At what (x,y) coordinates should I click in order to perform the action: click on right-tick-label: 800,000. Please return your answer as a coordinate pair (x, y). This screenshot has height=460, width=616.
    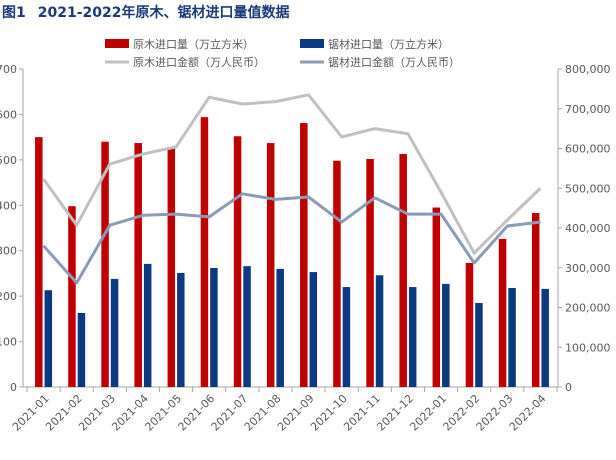
    Looking at the image, I should click on (588, 69).